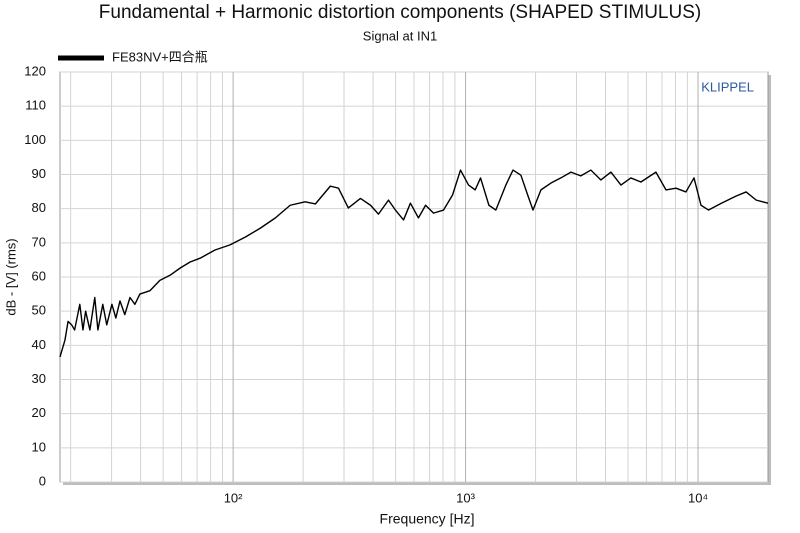  I want to click on y-tick-label: 120, so click(35, 70).